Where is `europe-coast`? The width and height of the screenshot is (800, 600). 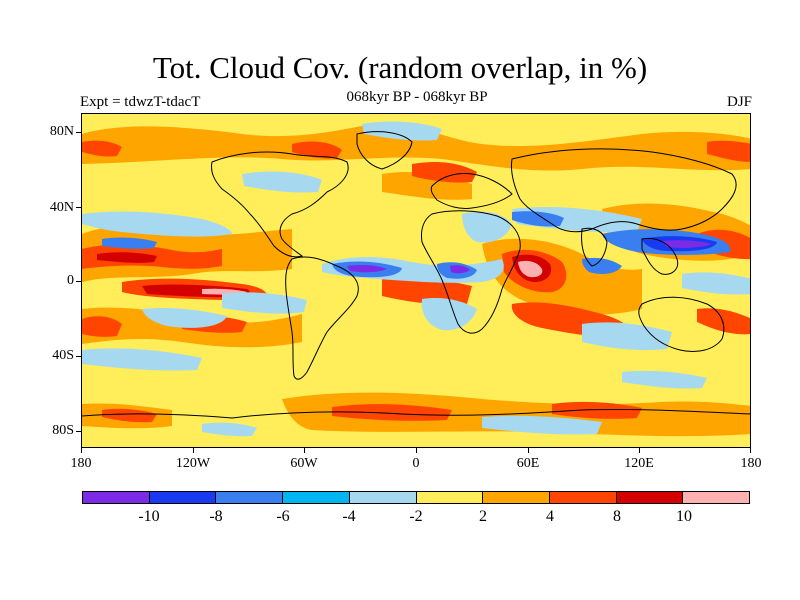 europe-coast is located at coordinates (471, 191).